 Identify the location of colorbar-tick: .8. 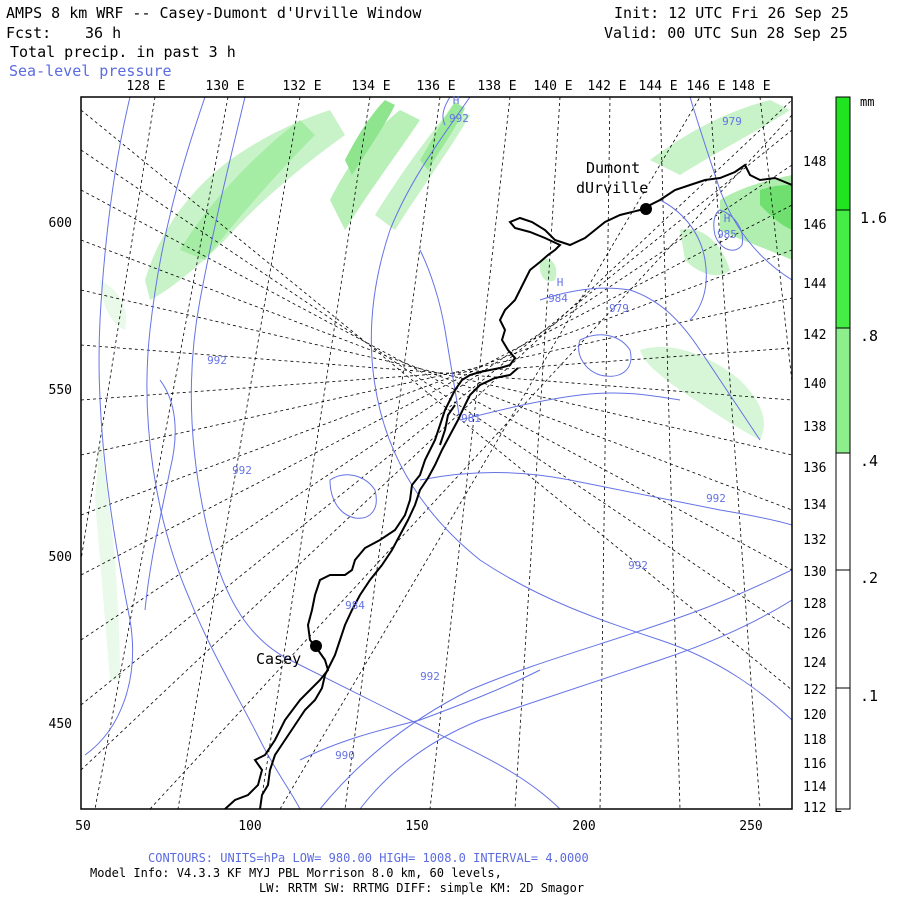
(869, 336).